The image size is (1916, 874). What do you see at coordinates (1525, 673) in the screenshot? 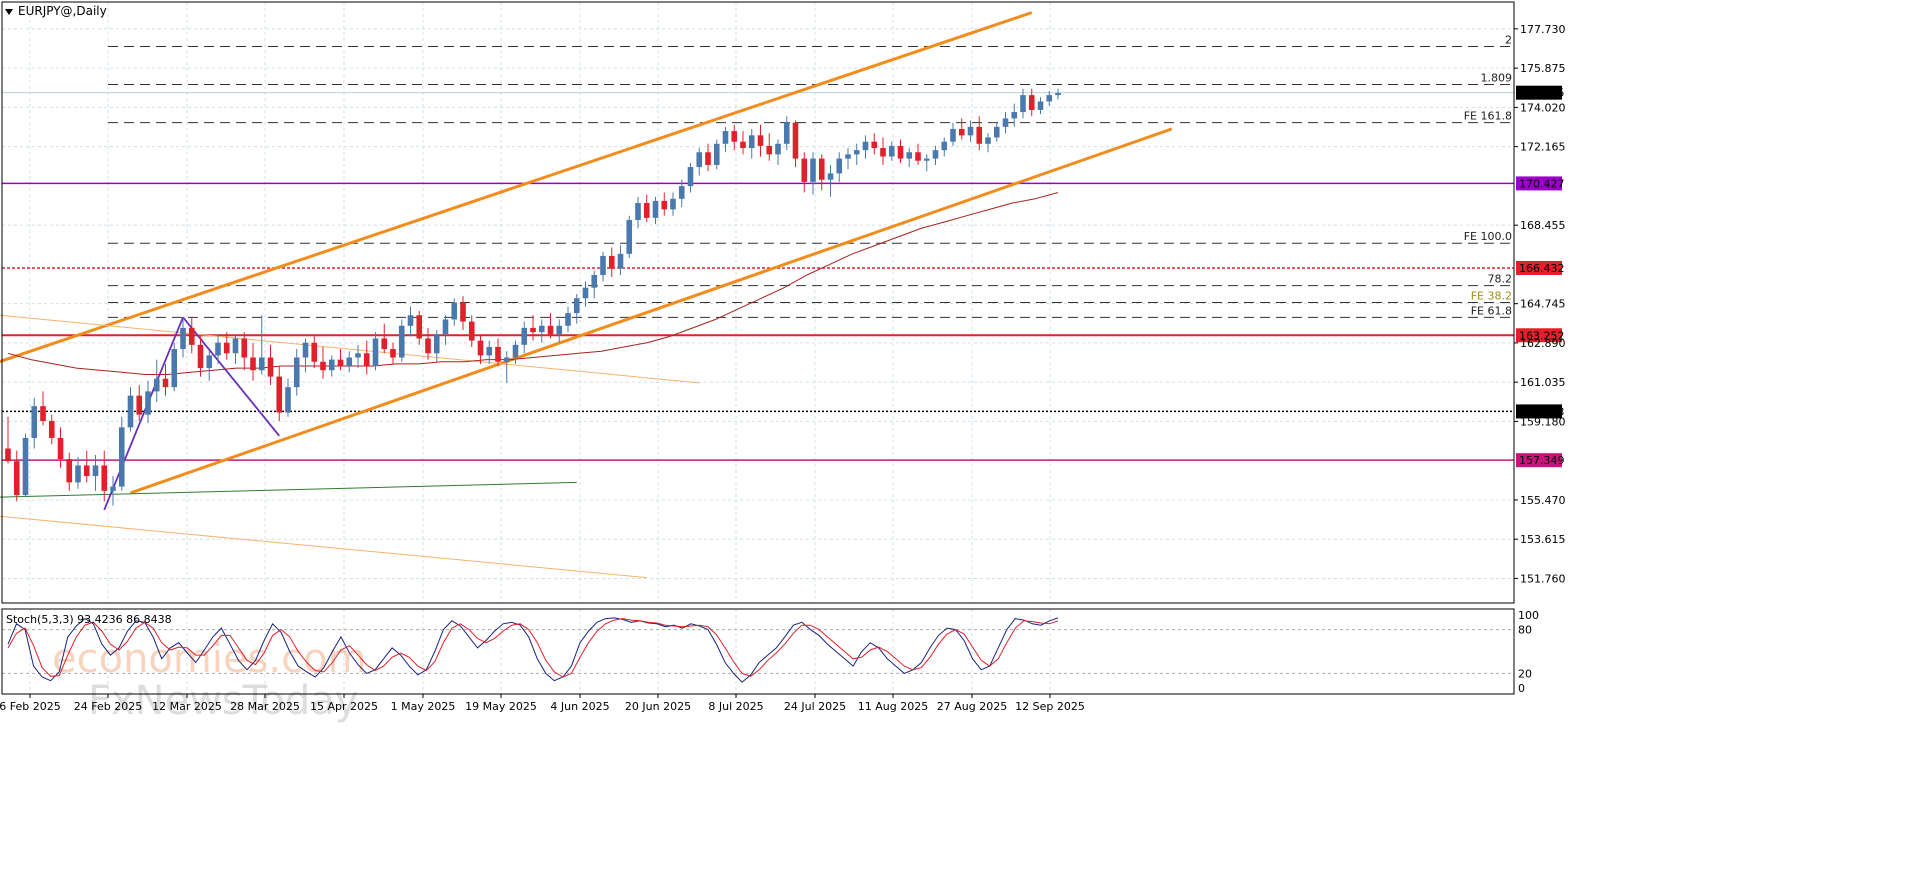
I see `stoch-tick-2: 20` at bounding box center [1525, 673].